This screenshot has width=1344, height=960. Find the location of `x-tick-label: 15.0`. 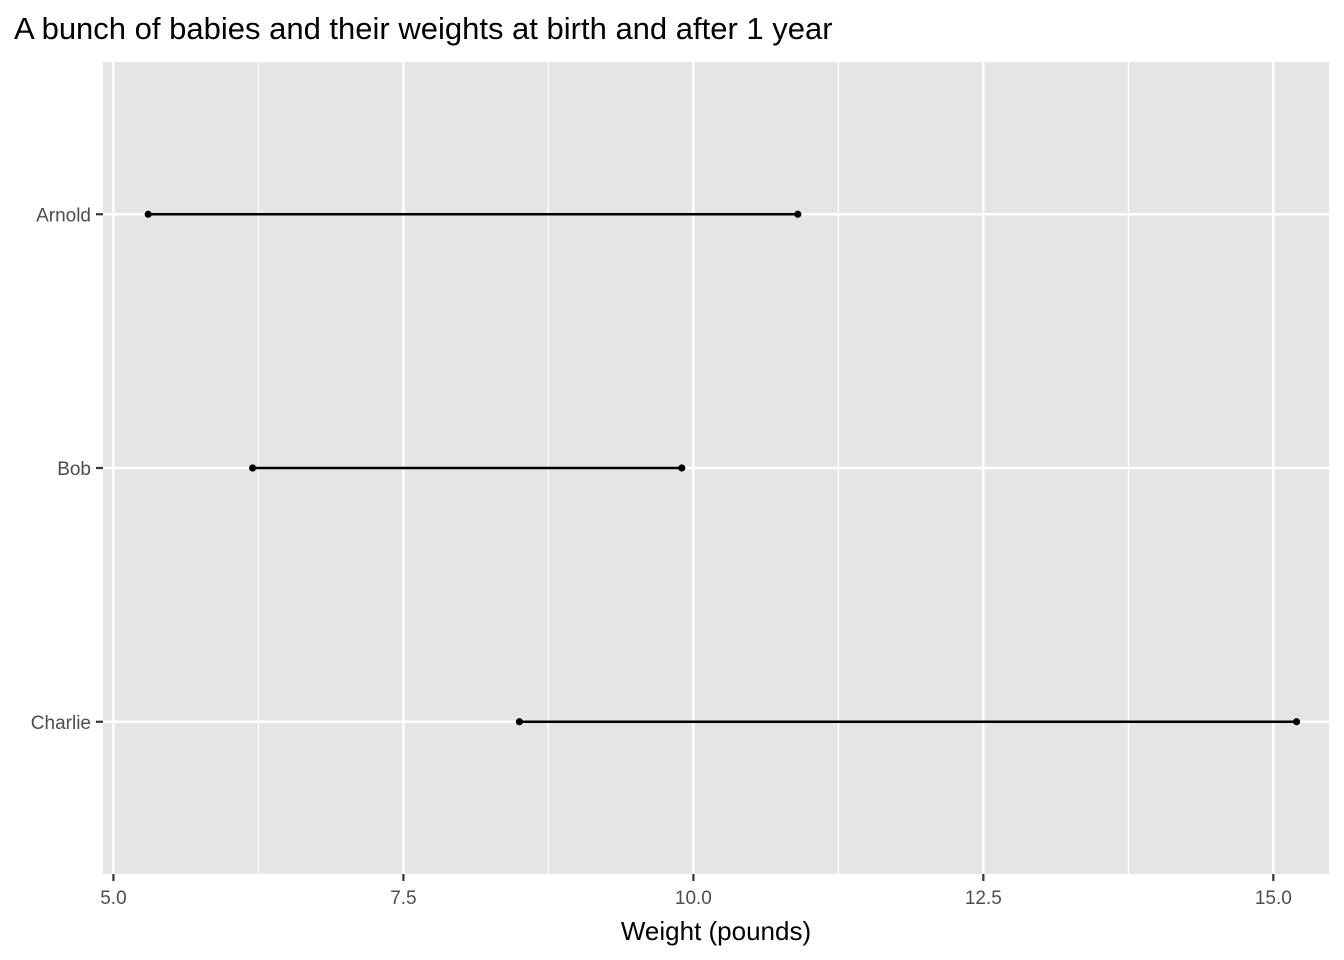

x-tick-label: 15.0 is located at coordinates (1273, 898).